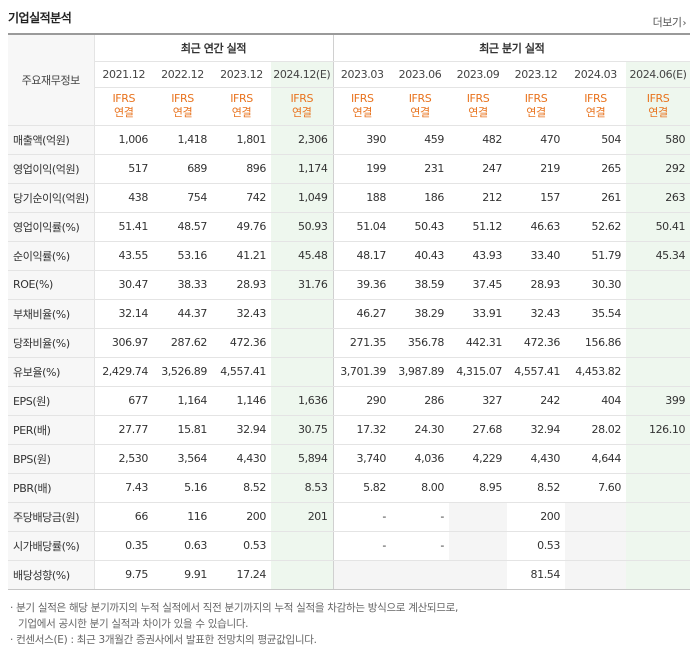  Describe the element at coordinates (302, 169) in the screenshot. I see `table-cell: 1,174` at that location.